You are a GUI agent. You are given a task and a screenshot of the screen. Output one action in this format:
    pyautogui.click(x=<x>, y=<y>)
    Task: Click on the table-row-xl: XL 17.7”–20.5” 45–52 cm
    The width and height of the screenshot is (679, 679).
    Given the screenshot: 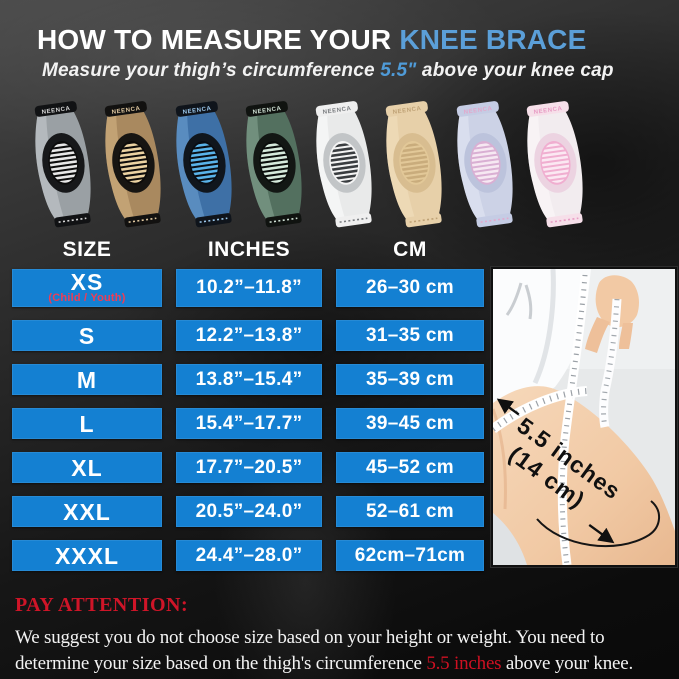 What is the action you would take?
    pyautogui.click(x=248, y=467)
    